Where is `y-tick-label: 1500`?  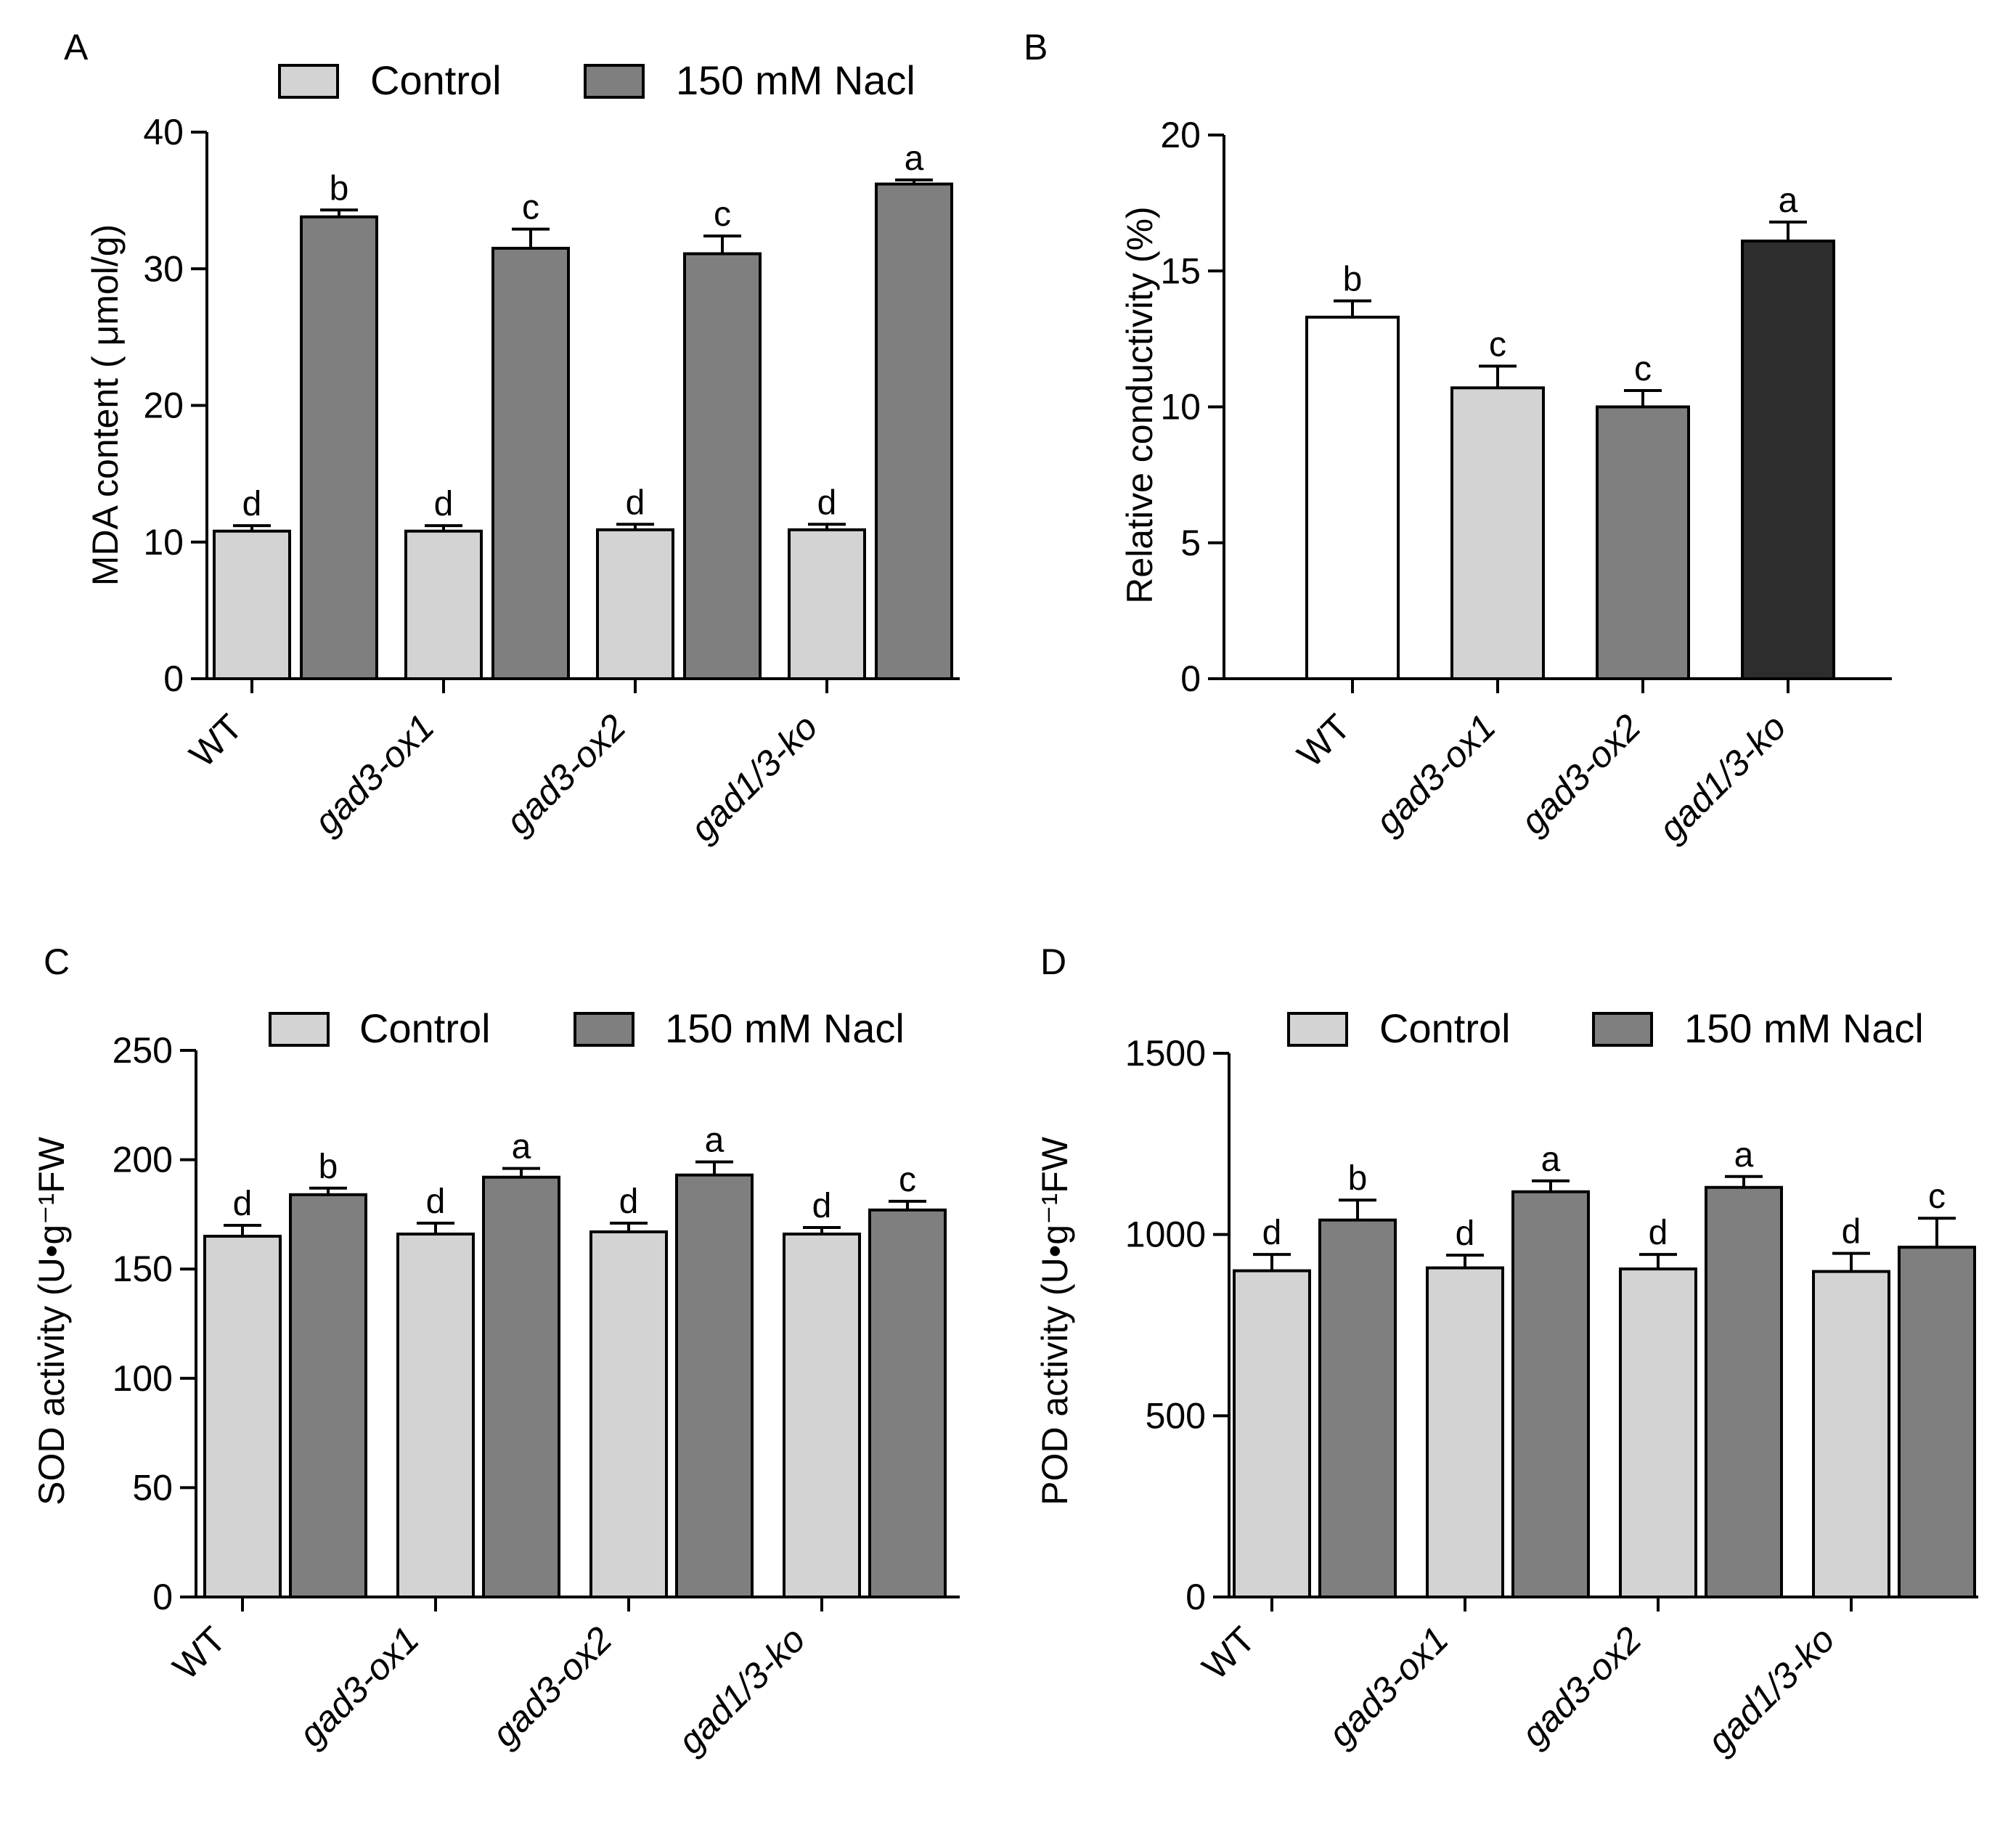 y-tick-label: 1500 is located at coordinates (1166, 1053).